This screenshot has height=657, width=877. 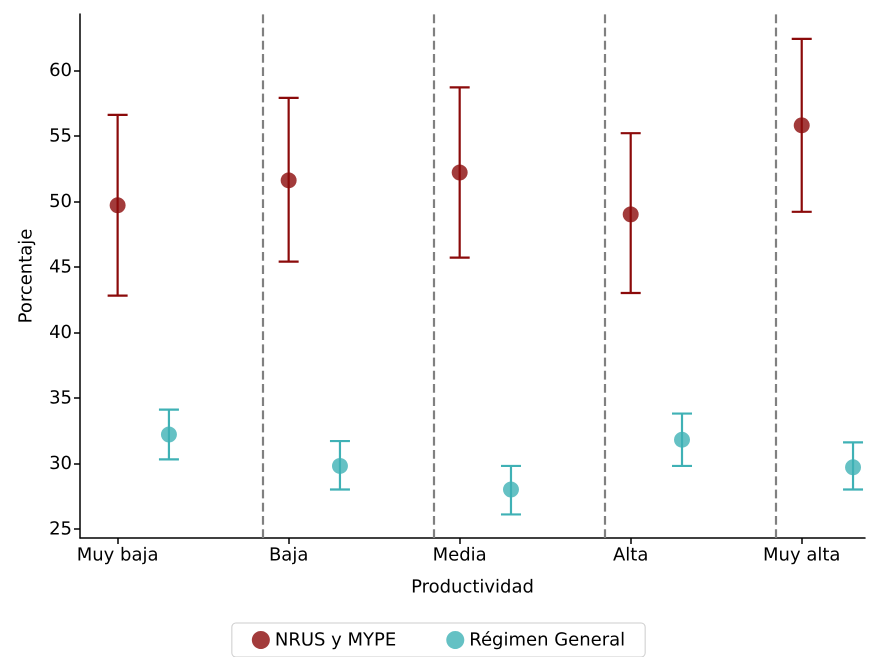 I want to click on x-axis-title: Productividad, so click(x=472, y=587).